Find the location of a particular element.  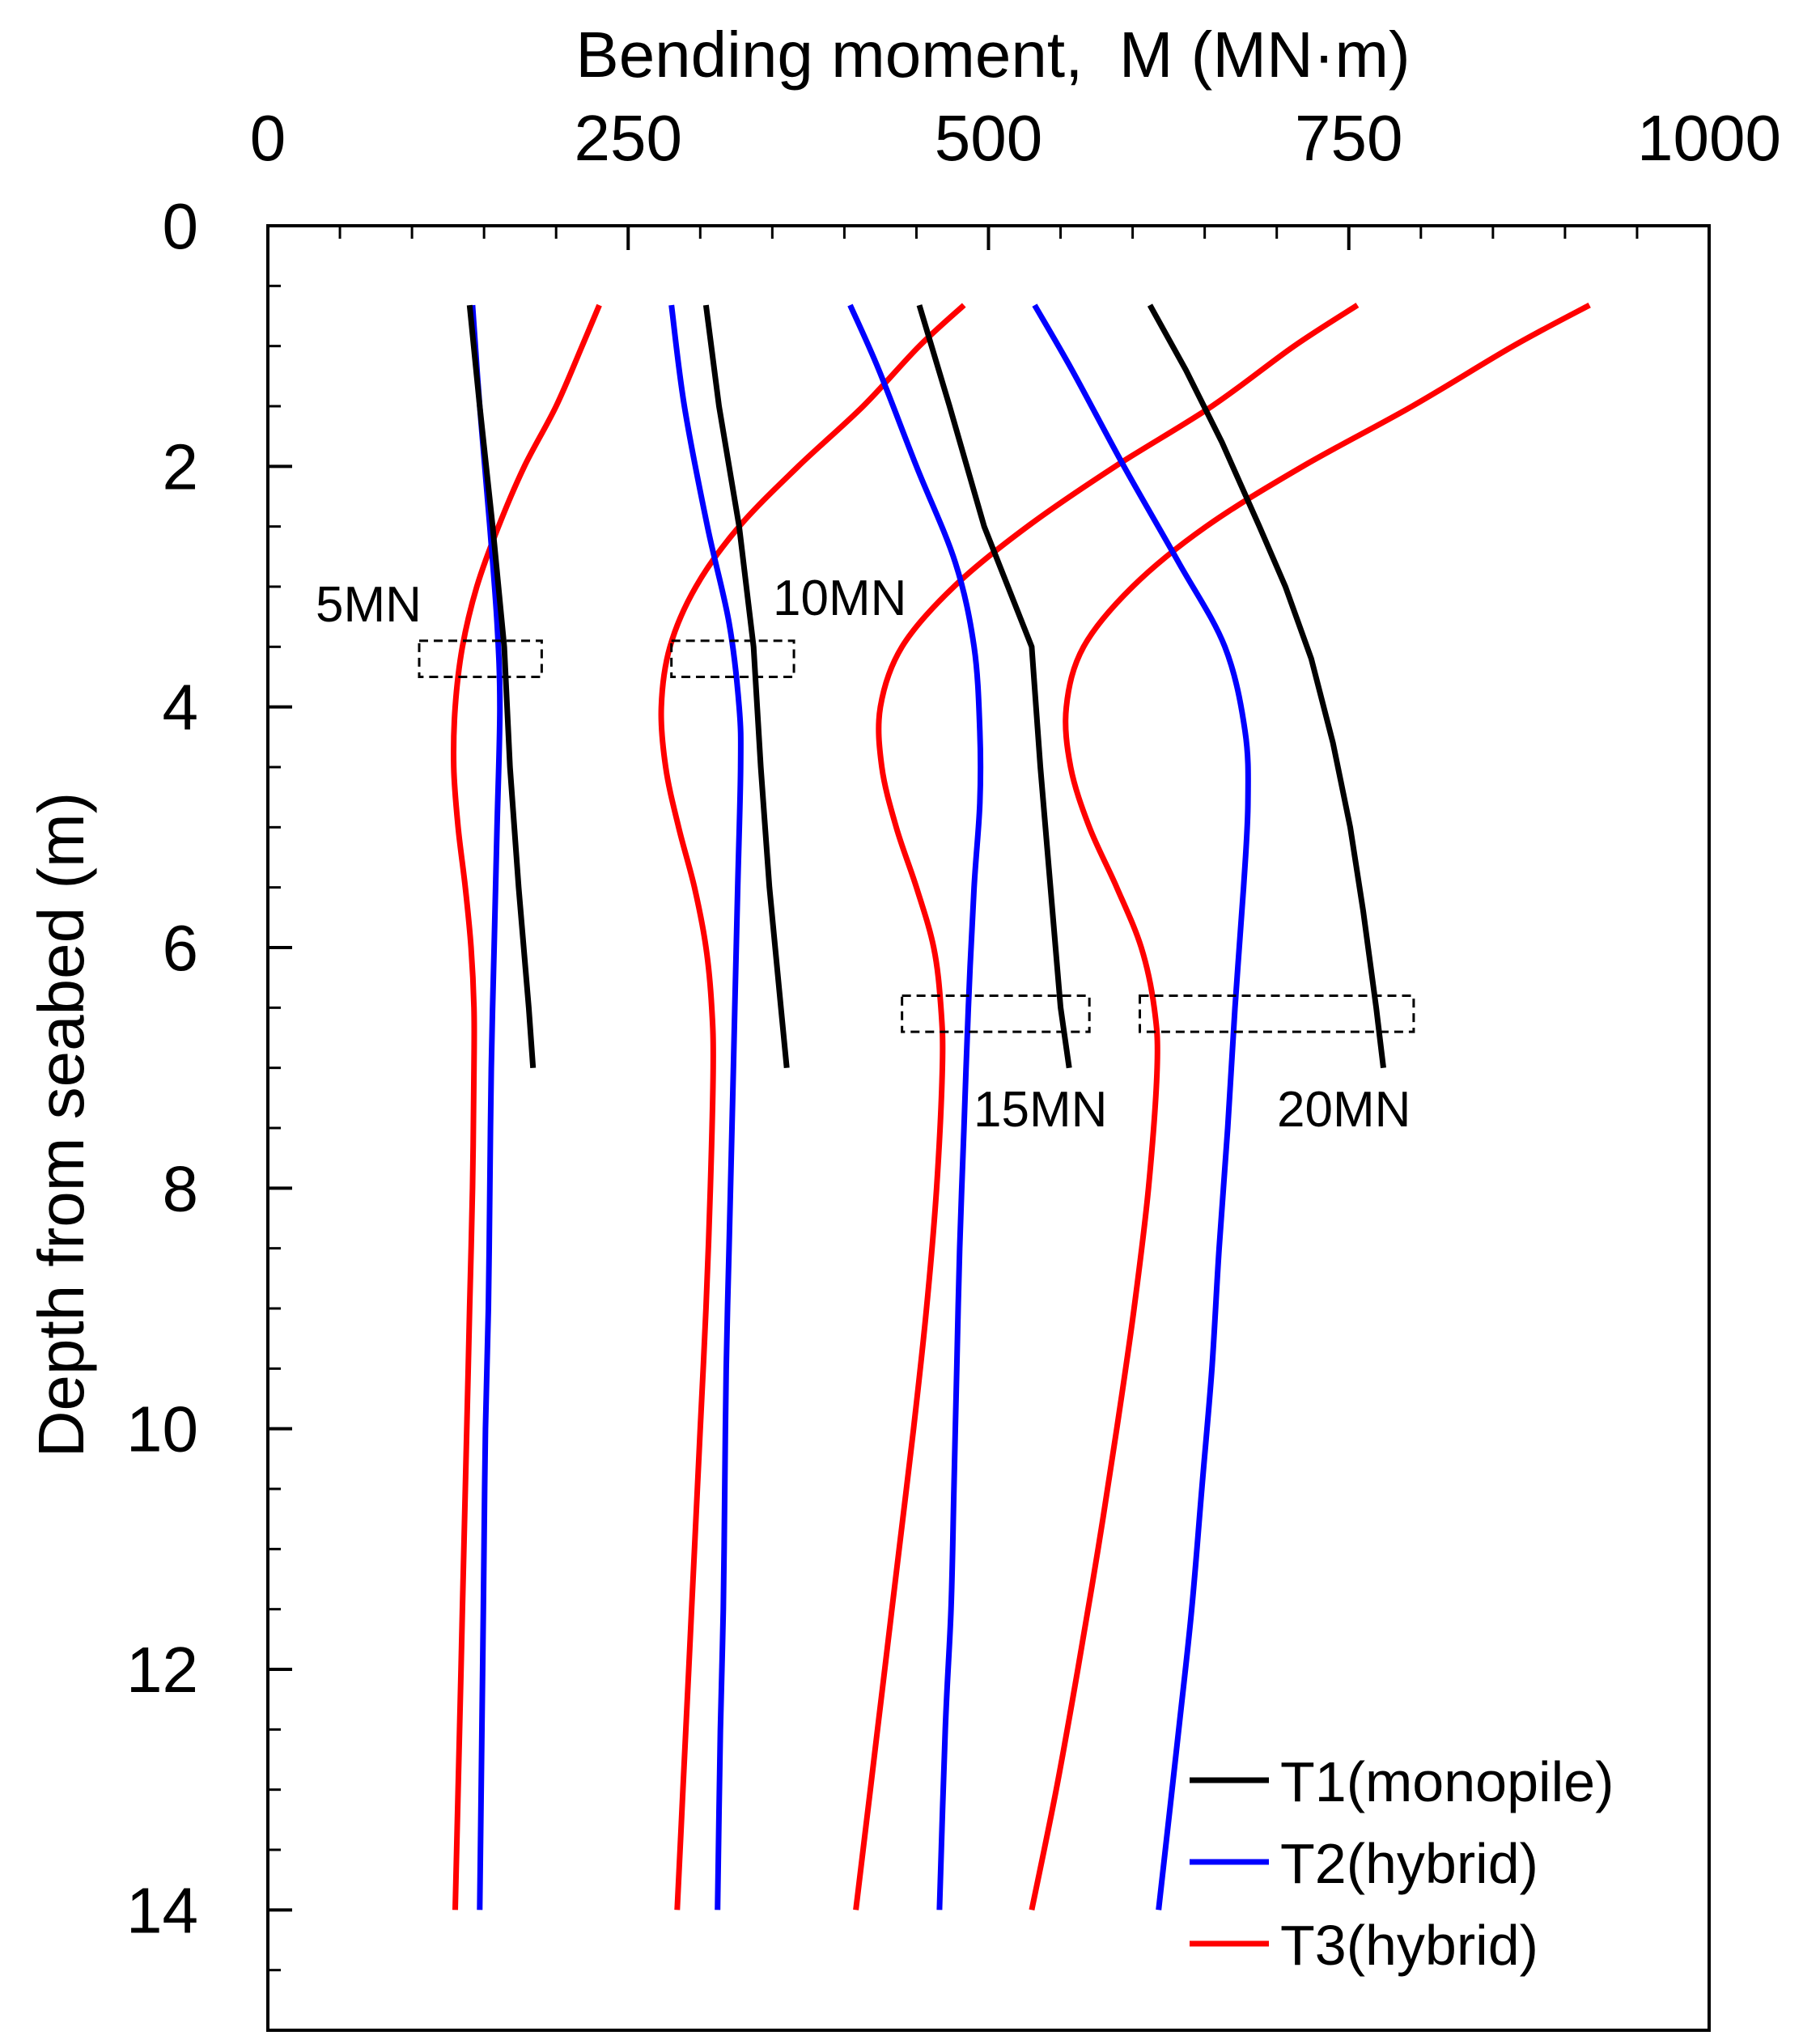

series-line-t1-15mn is located at coordinates (994, 686).